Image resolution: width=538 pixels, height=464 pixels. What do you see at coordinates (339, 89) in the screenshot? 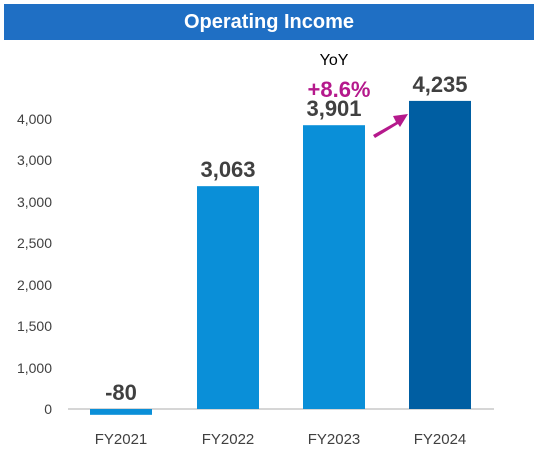
I see `yoy-value: +8.6%` at bounding box center [339, 89].